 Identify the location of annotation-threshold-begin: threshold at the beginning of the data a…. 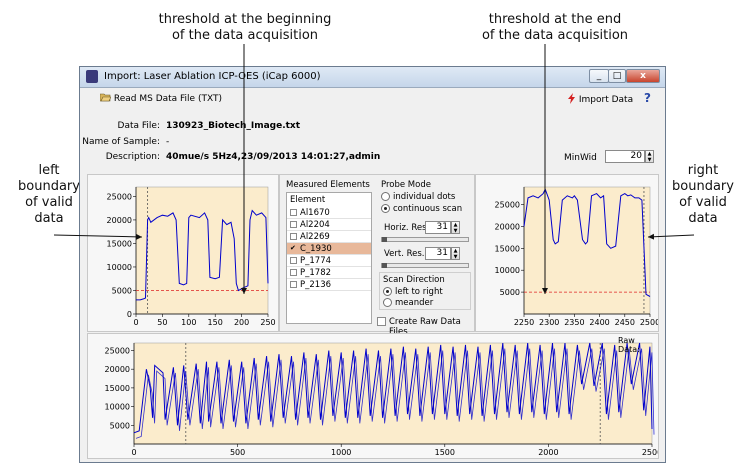
(245, 28).